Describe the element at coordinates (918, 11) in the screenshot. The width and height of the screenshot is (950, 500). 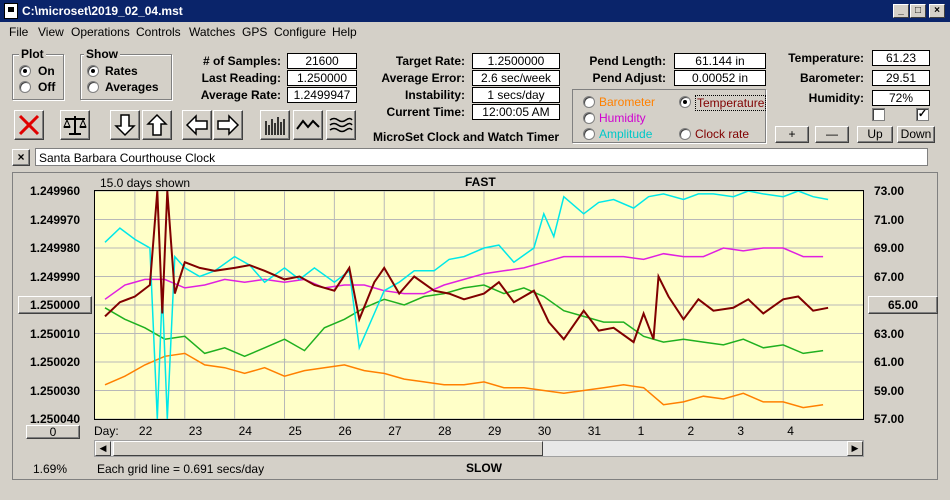
I see `maximize-icon: □` at that location.